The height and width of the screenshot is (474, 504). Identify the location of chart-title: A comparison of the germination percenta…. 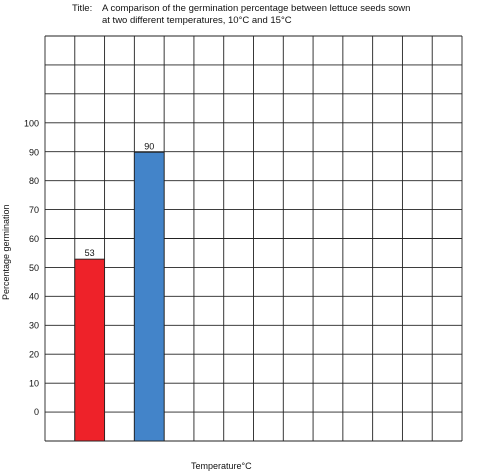
(256, 8).